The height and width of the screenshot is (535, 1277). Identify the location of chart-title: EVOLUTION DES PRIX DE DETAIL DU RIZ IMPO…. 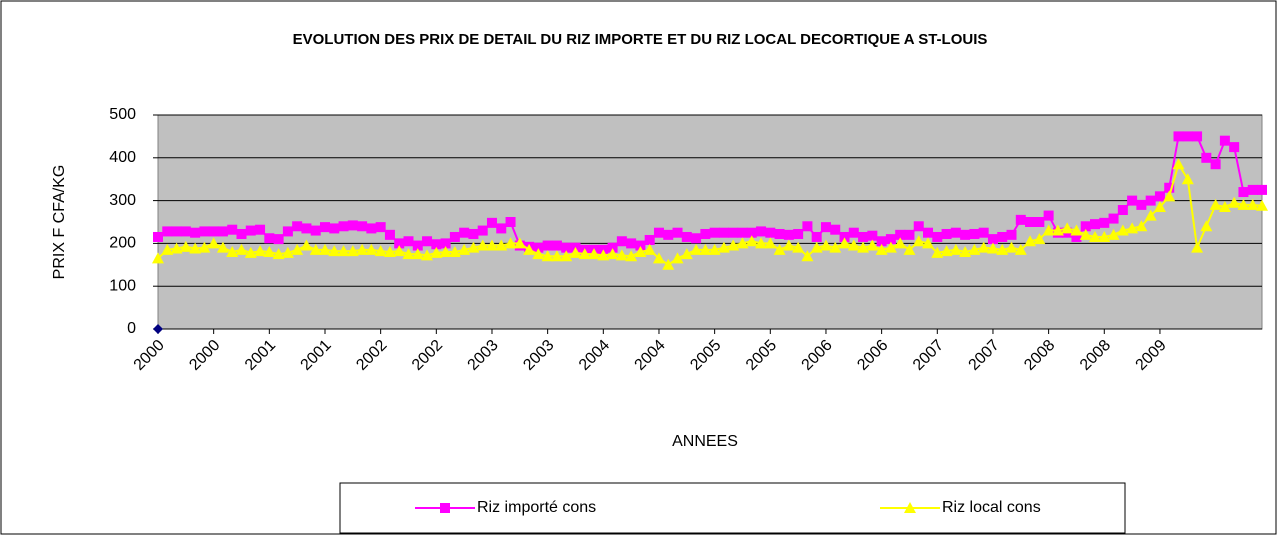
(640, 39).